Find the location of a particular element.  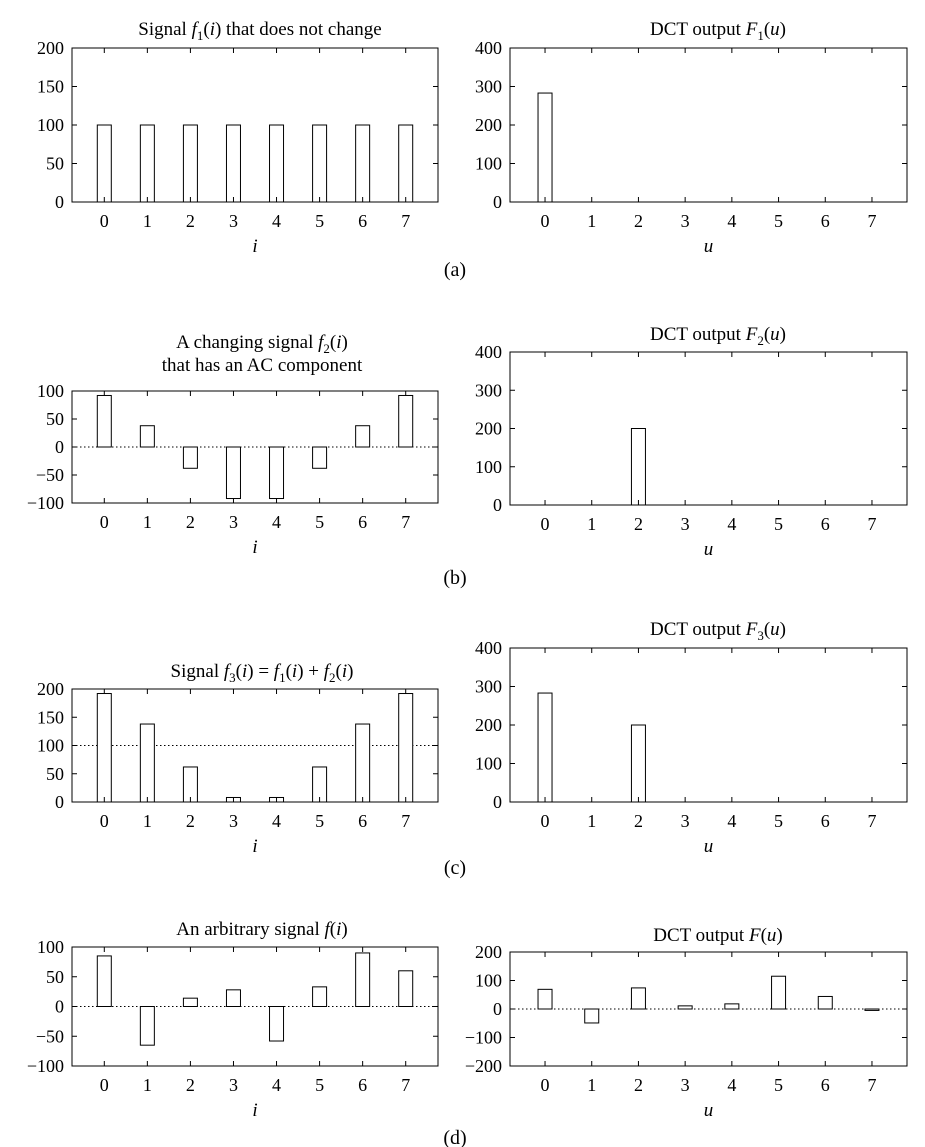

panel-d-left: −100 −50 0 50 100 0 1 2 3 4 5 6 7 i is located at coordinates (233, 1029).